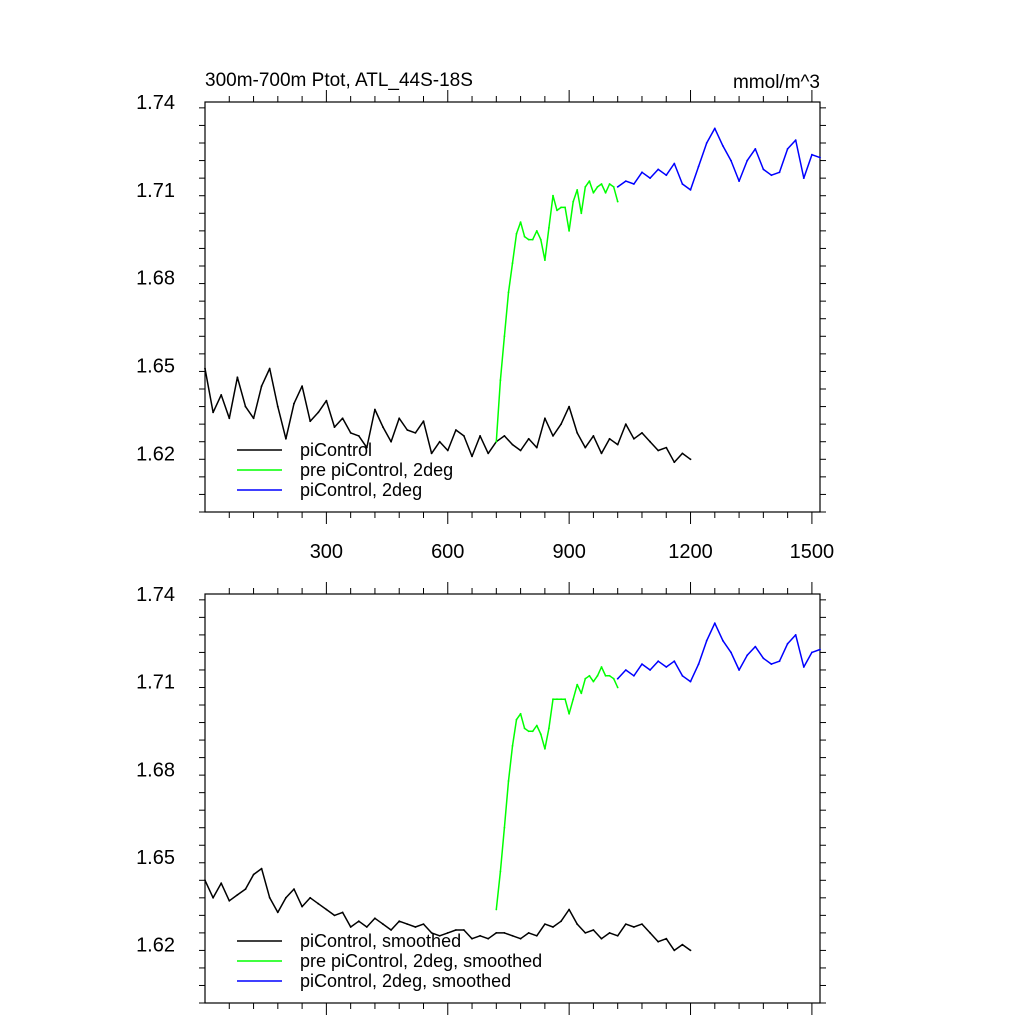 The height and width of the screenshot is (1024, 1024). What do you see at coordinates (557, 311) in the screenshot?
I see `series-line` at bounding box center [557, 311].